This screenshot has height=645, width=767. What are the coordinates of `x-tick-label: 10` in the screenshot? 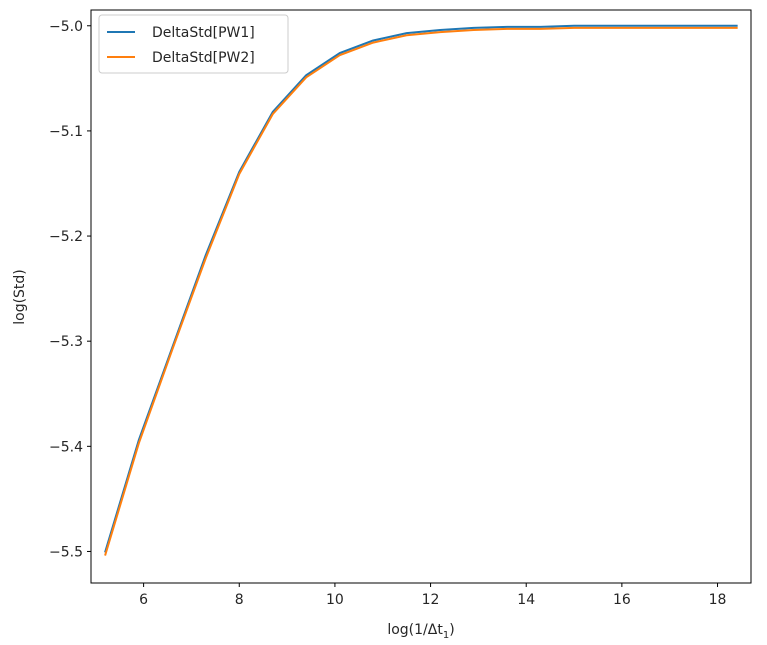 It's located at (335, 600).